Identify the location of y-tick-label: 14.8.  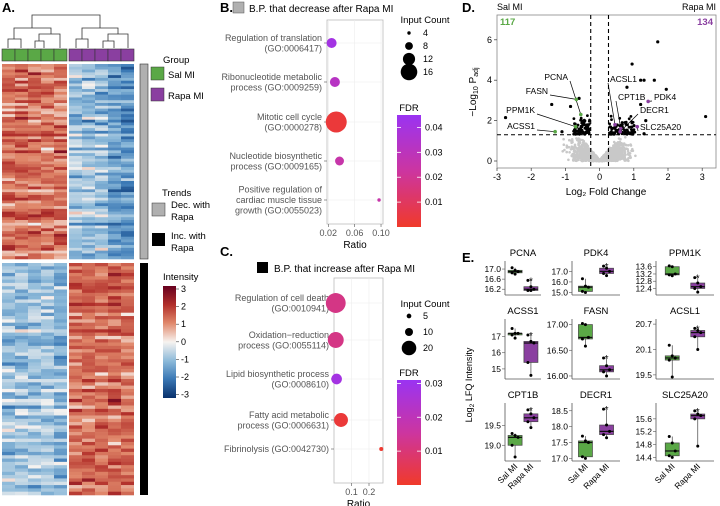
(643, 445).